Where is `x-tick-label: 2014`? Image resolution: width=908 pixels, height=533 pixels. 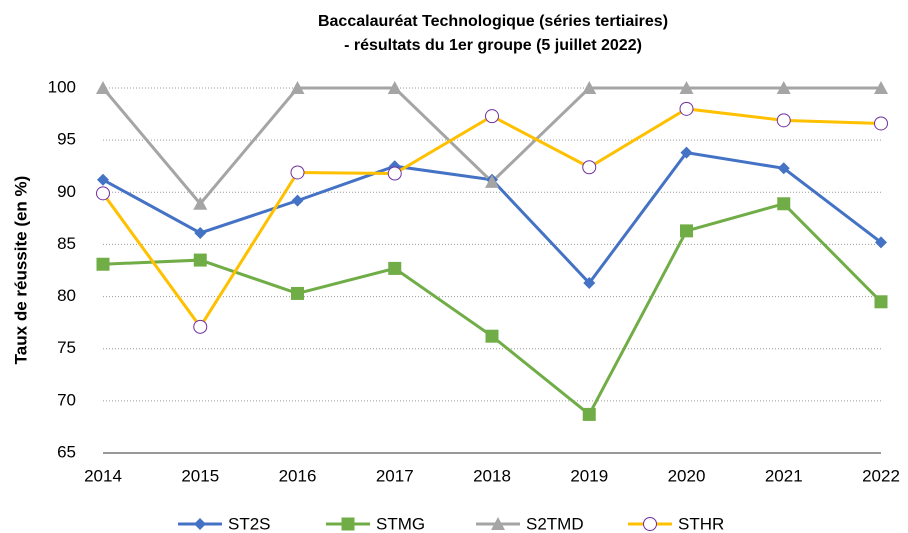 x-tick-label: 2014 is located at coordinates (103, 475).